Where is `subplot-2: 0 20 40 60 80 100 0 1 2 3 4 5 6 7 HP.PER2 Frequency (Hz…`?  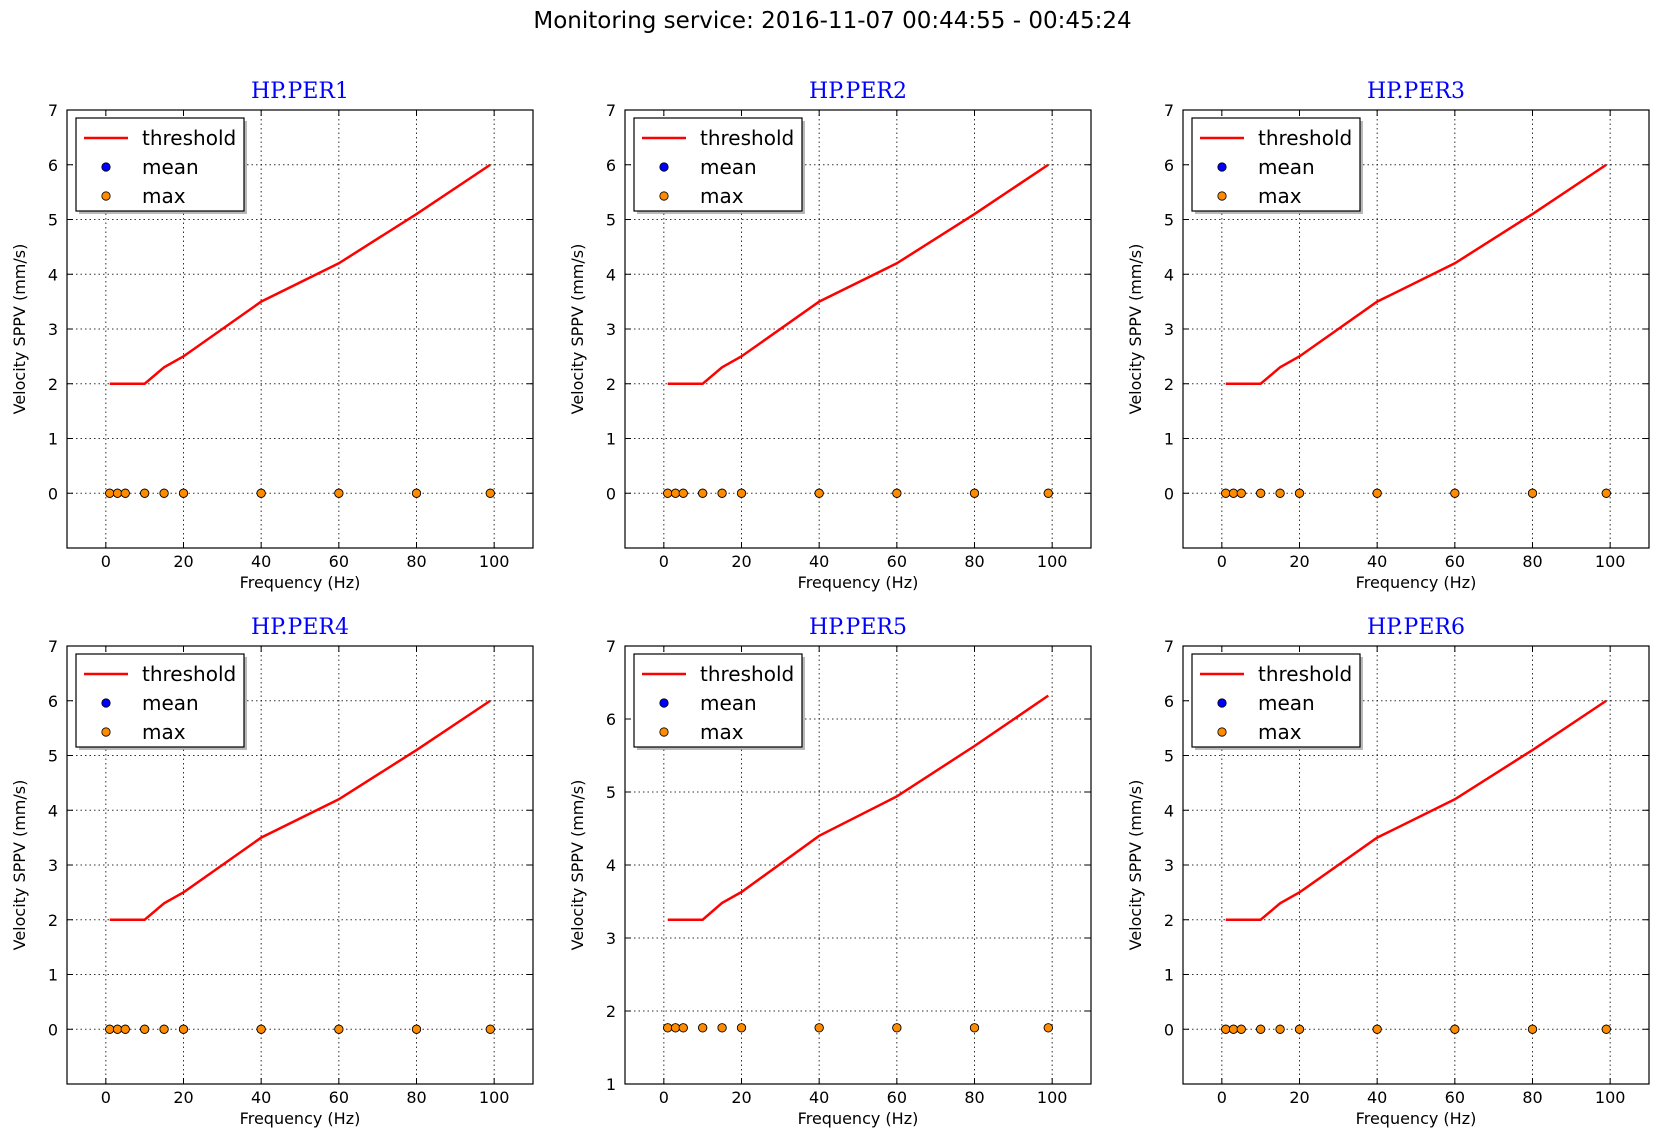
subplot-2: 0 20 40 60 80 100 0 1 2 3 4 5 6 7 HP.PER2 Frequency (Hz… is located at coordinates (830, 335).